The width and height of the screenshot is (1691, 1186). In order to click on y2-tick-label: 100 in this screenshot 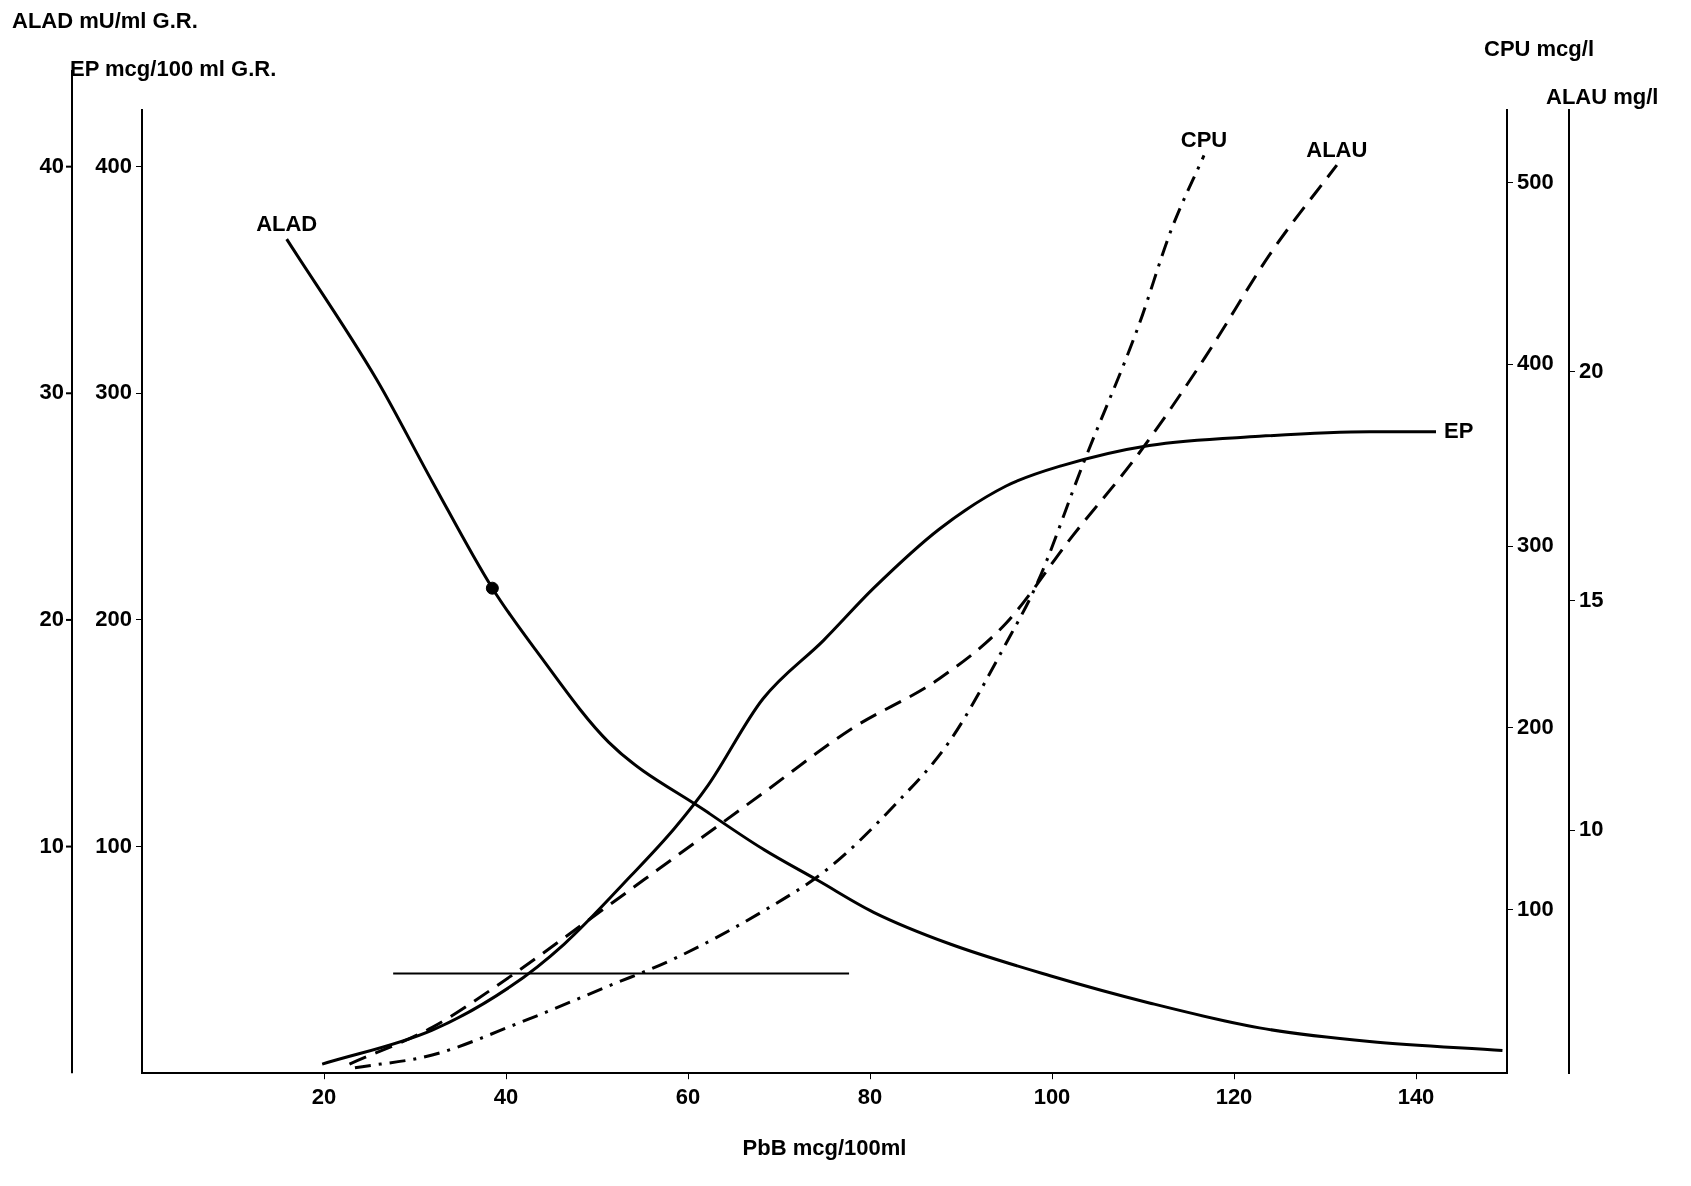, I will do `click(1535, 908)`.